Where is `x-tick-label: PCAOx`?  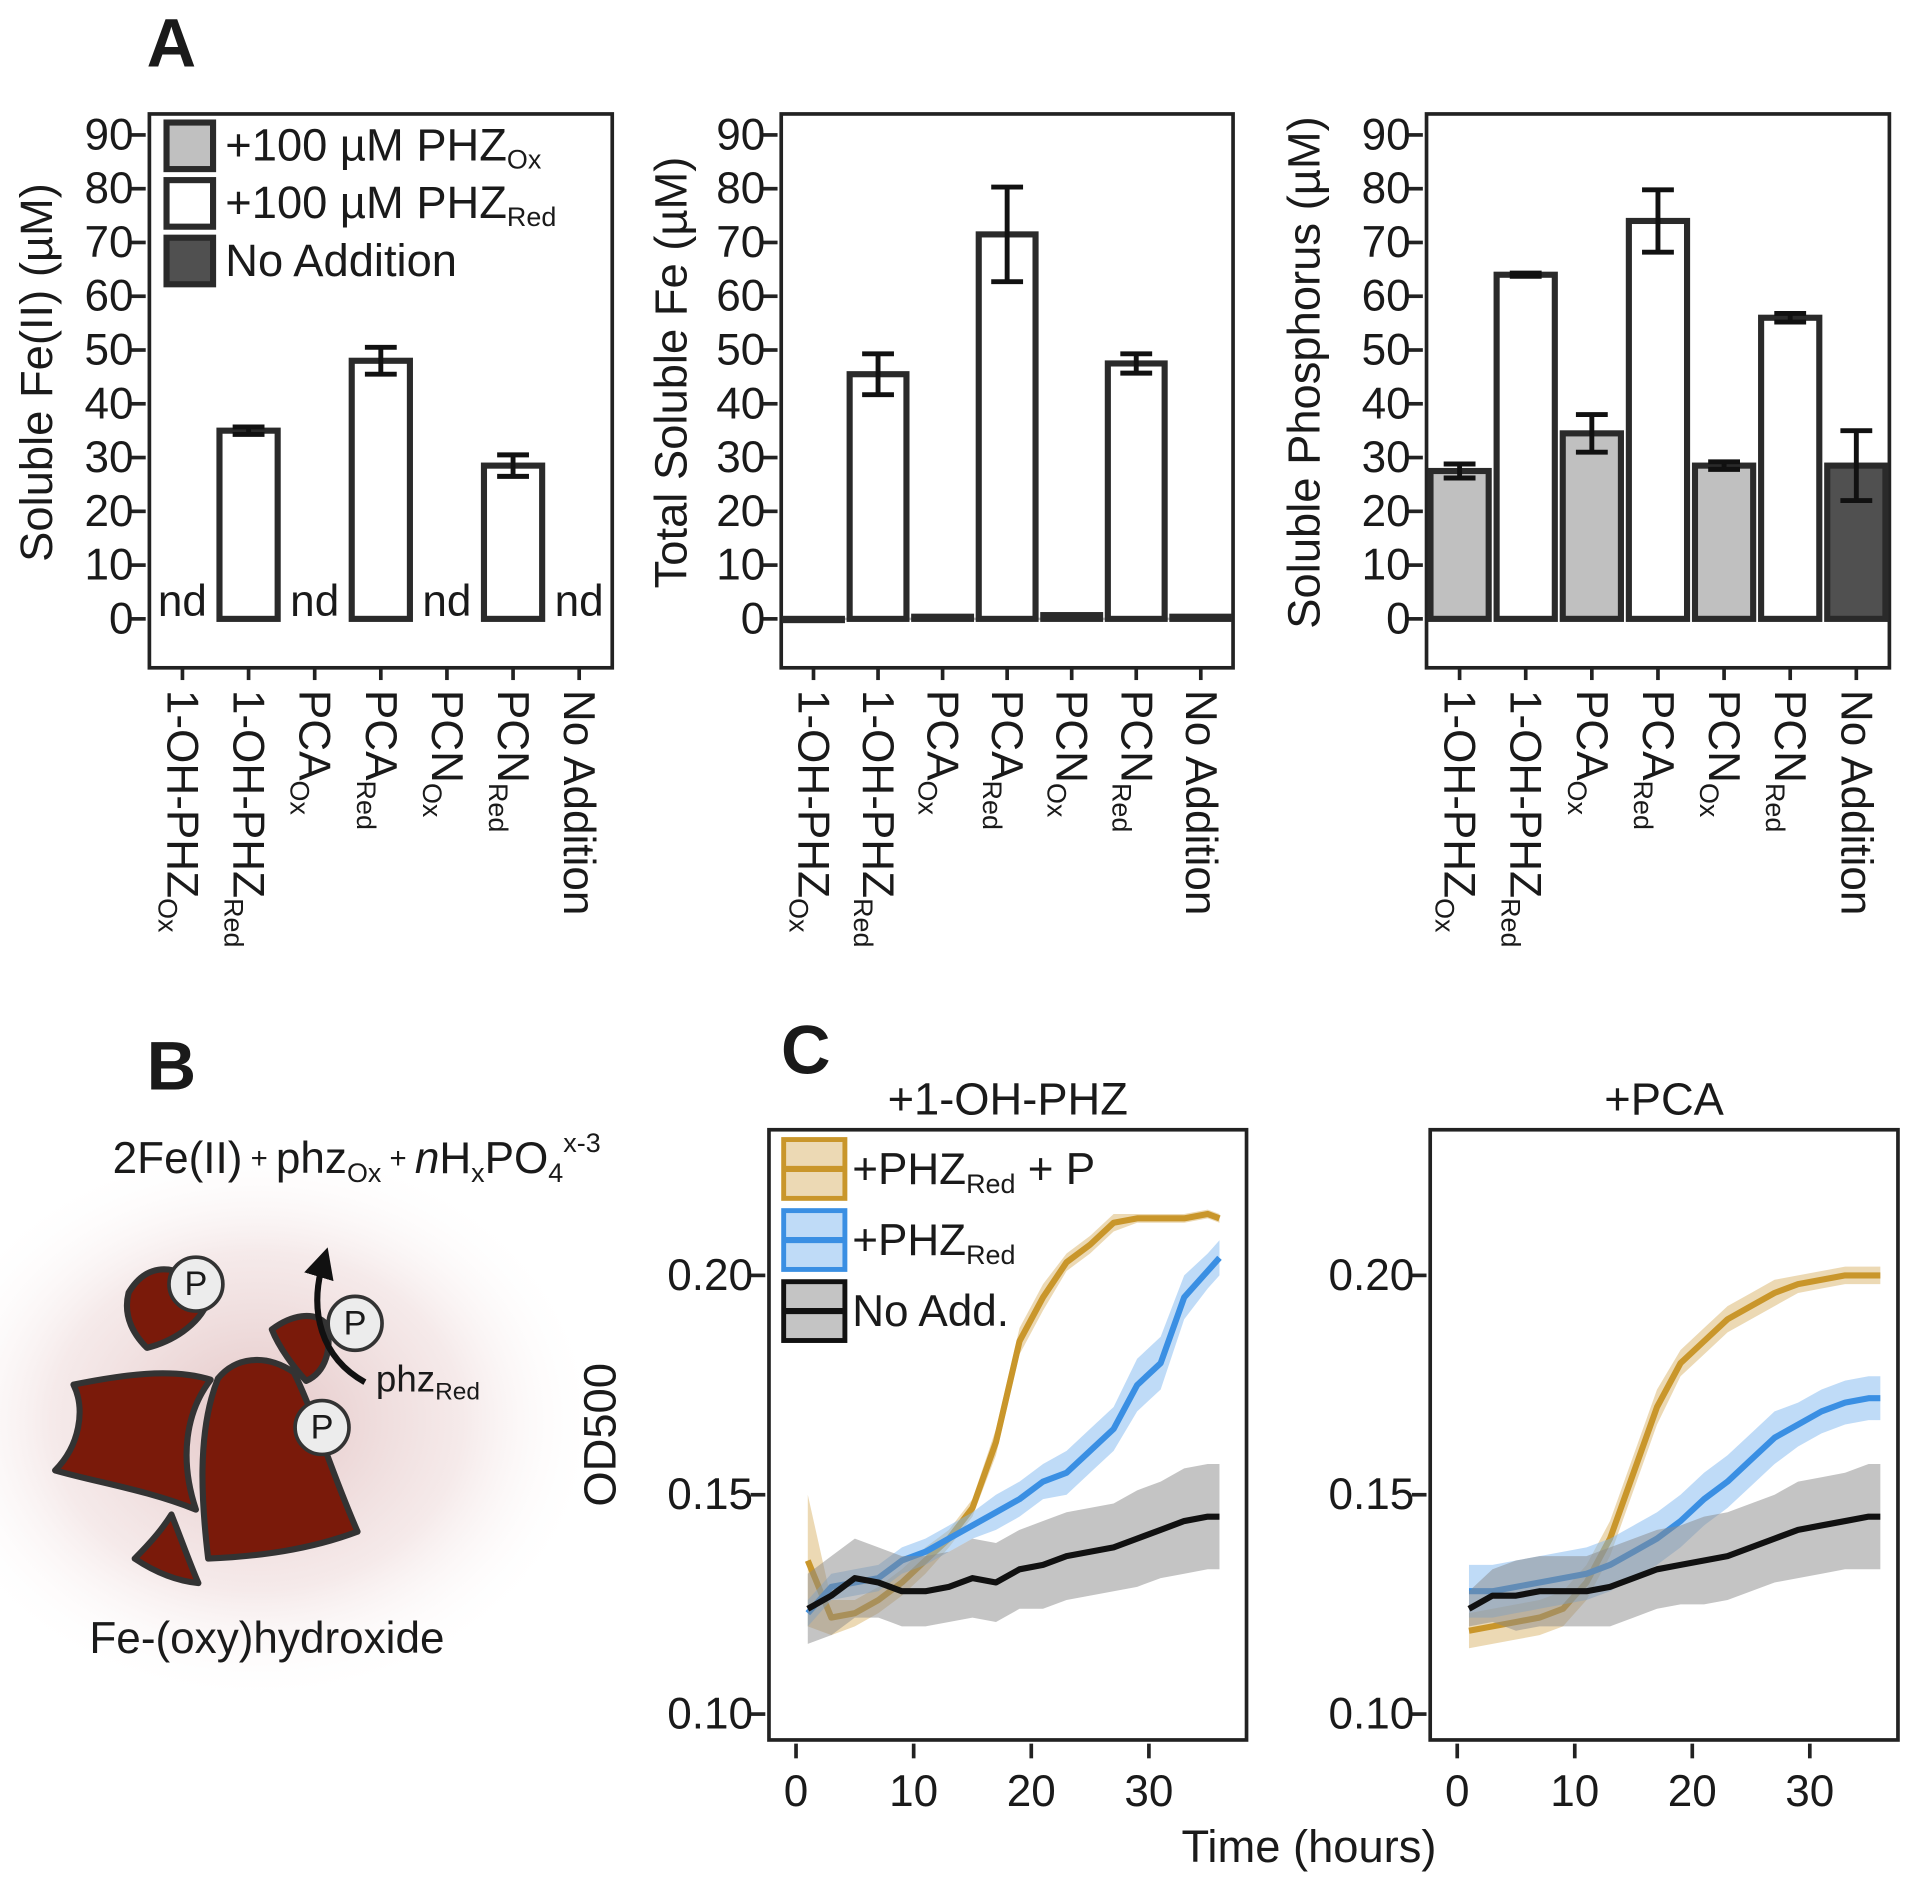
x-tick-label: PCAOx is located at coordinates (940, 753).